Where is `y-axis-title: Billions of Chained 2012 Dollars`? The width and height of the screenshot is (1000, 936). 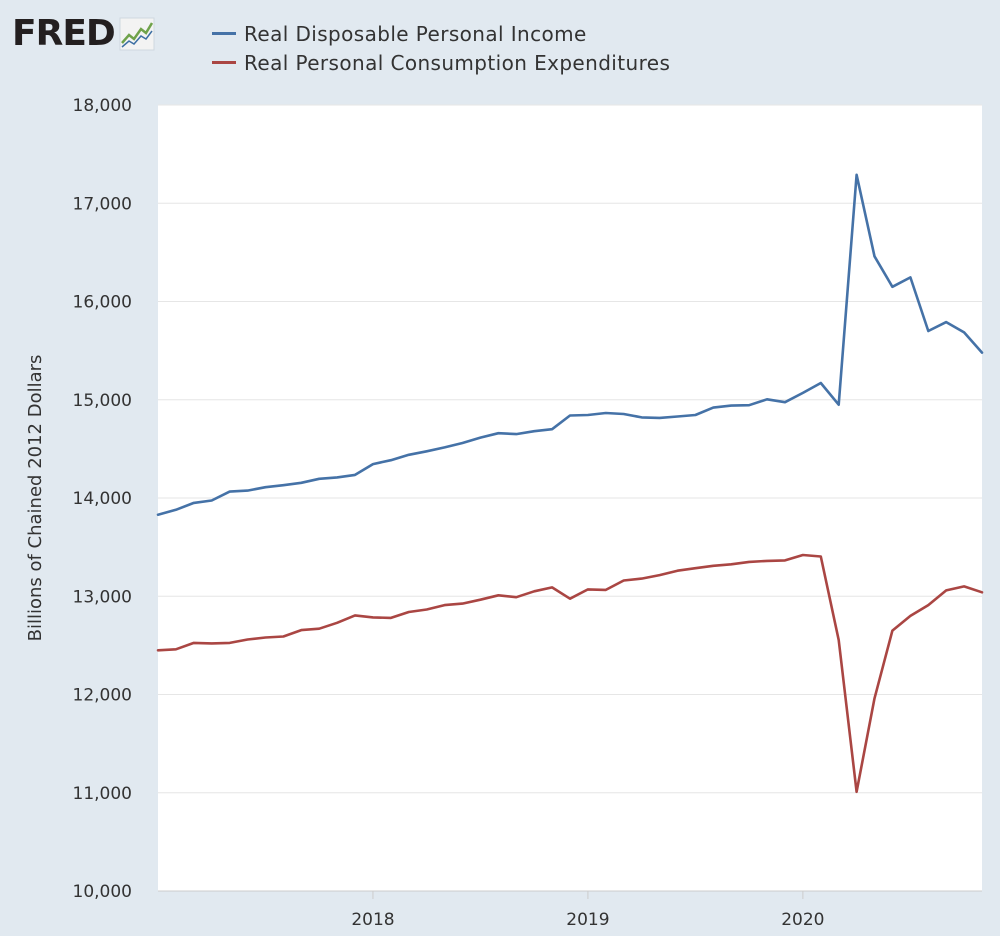
y-axis-title: Billions of Chained 2012 Dollars is located at coordinates (35, 498).